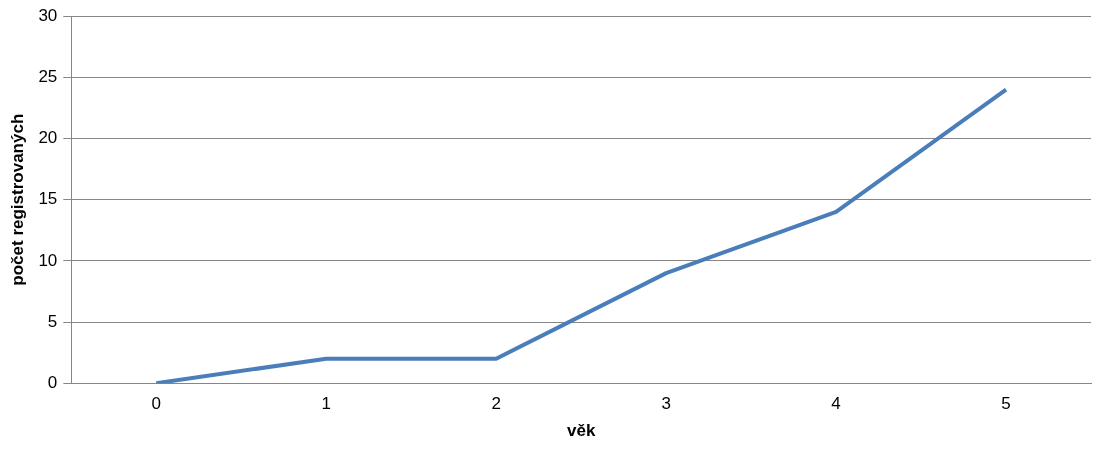  I want to click on x-tick-label: 0, so click(156, 404).